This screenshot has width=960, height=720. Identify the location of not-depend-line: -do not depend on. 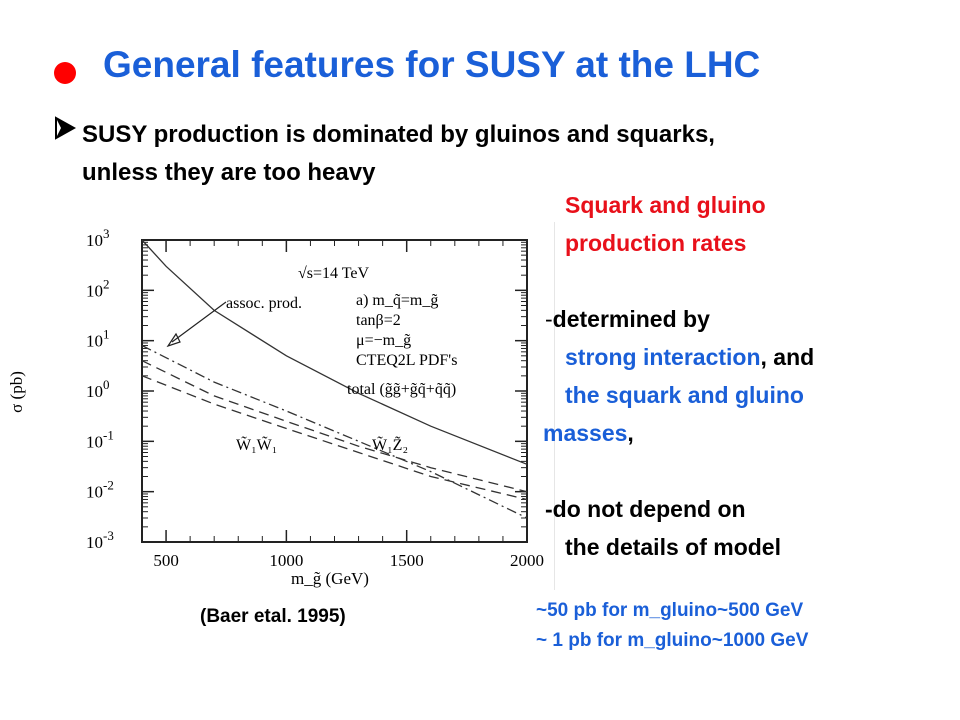
(645, 509).